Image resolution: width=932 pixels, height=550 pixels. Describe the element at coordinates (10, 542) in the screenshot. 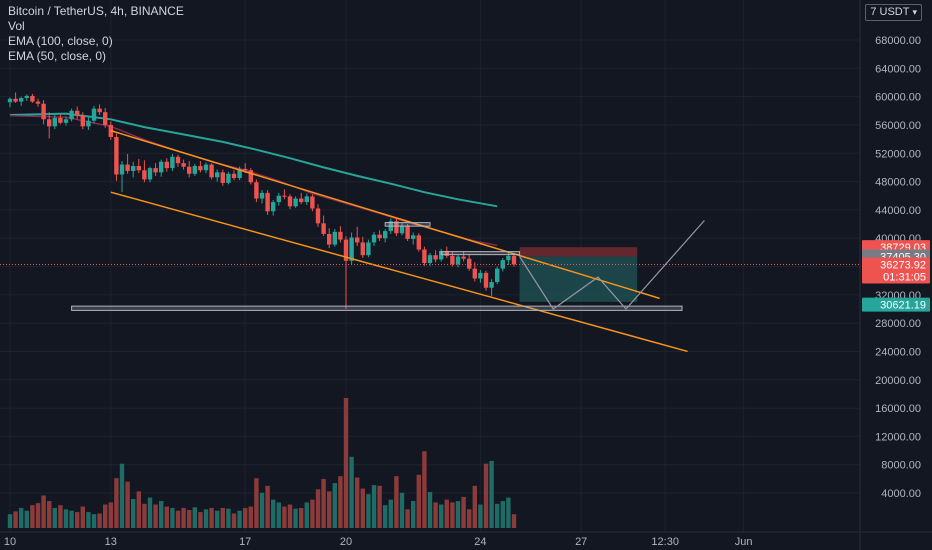

I see `x-tick-label: 10` at that location.